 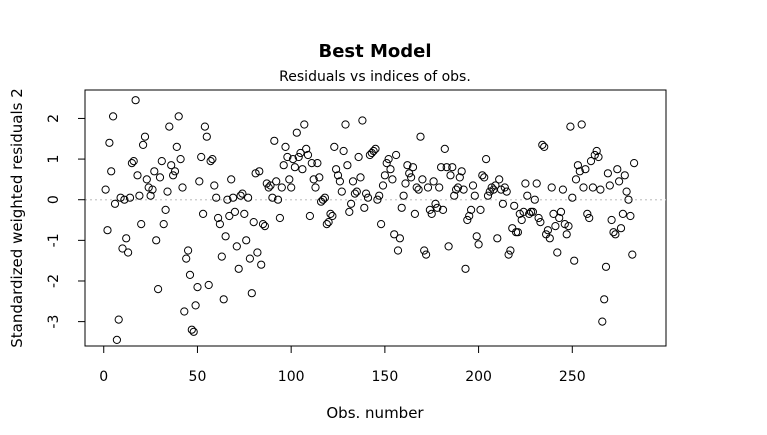 What do you see at coordinates (375, 77) in the screenshot?
I see `chart-subtitle: Residuals vs indices of obs.` at bounding box center [375, 77].